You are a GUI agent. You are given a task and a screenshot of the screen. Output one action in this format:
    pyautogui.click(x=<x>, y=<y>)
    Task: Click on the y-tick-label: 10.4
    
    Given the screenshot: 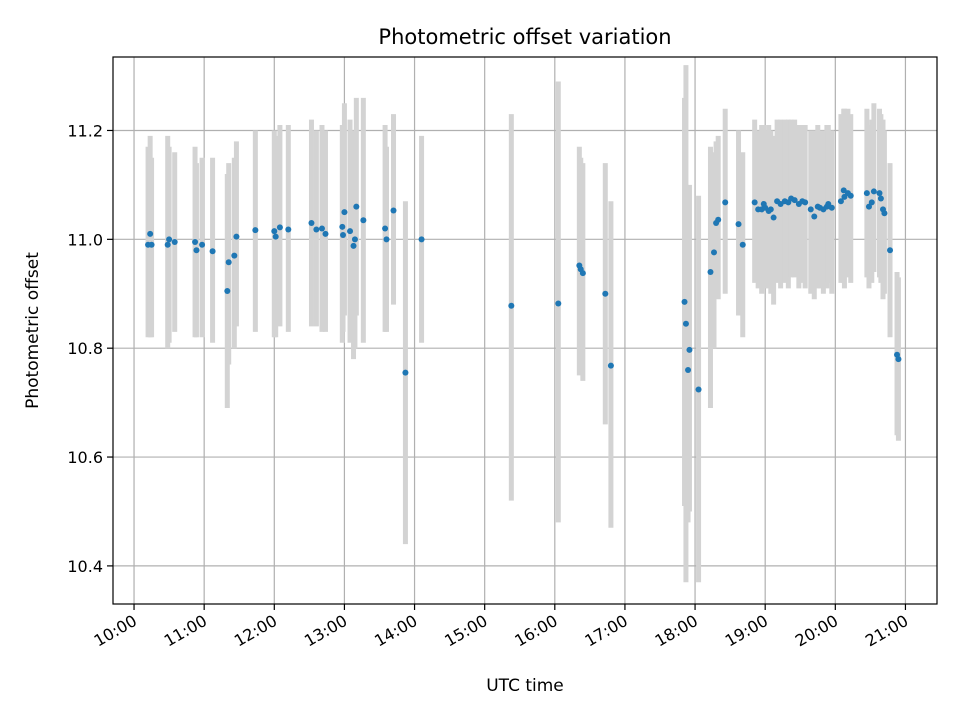 What is the action you would take?
    pyautogui.click(x=85, y=566)
    